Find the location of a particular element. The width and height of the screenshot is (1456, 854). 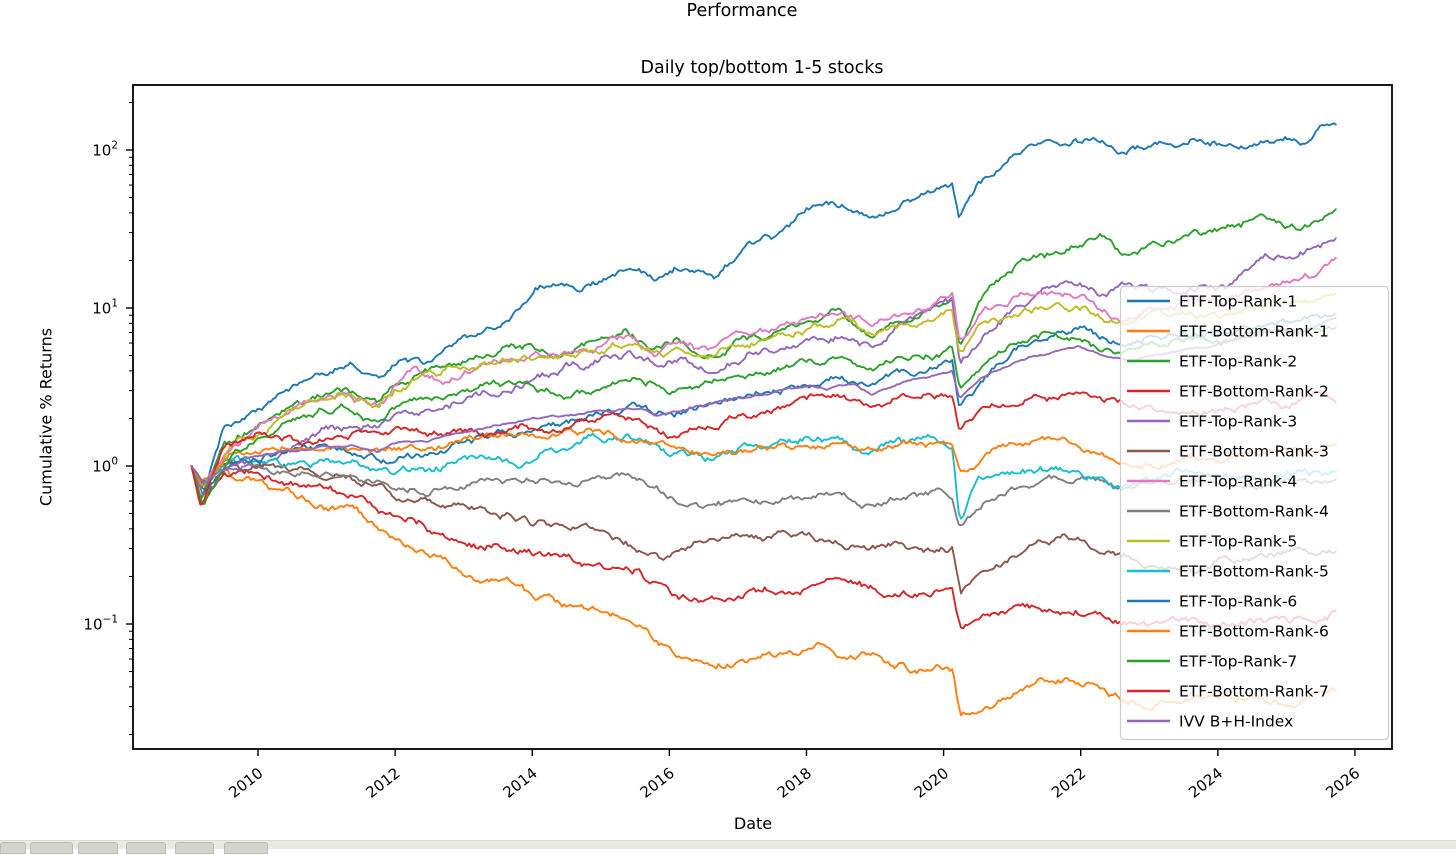

legend-box is located at coordinates (1254, 513).